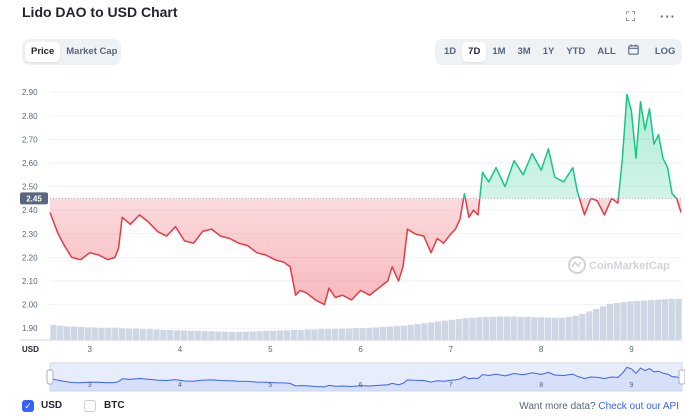 This screenshot has height=419, width=685. Describe the element at coordinates (631, 16) in the screenshot. I see `expand-icon: ⛶` at that location.